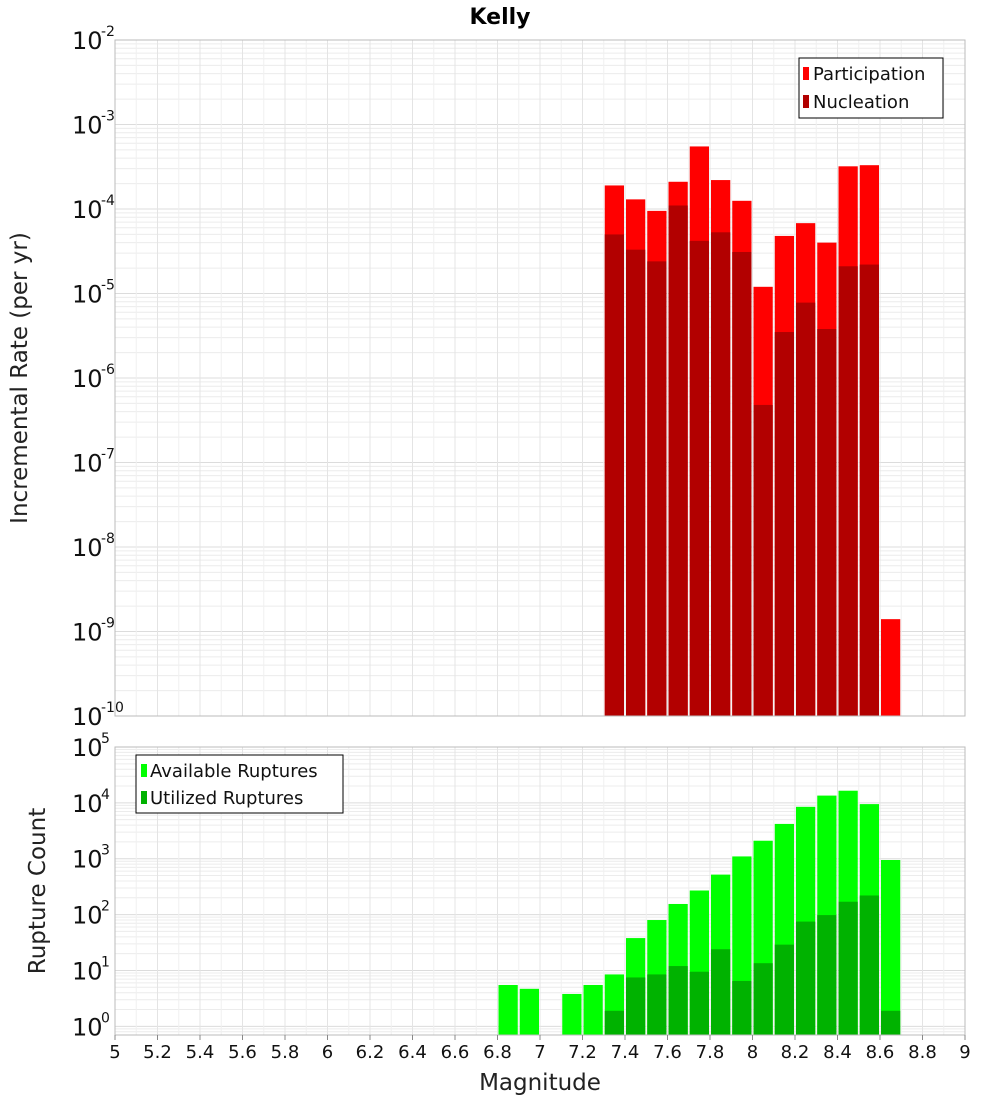 This screenshot has height=1100, width=1000. What do you see at coordinates (108, 624) in the screenshot?
I see `y-tick-exponent: -9` at bounding box center [108, 624].